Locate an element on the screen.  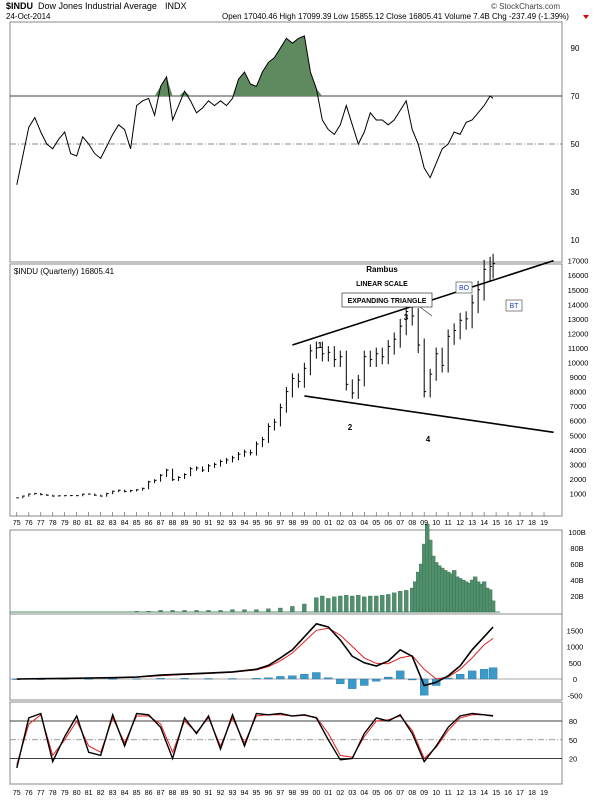
x-tick-label-top: 84 is located at coordinates (125, 523).